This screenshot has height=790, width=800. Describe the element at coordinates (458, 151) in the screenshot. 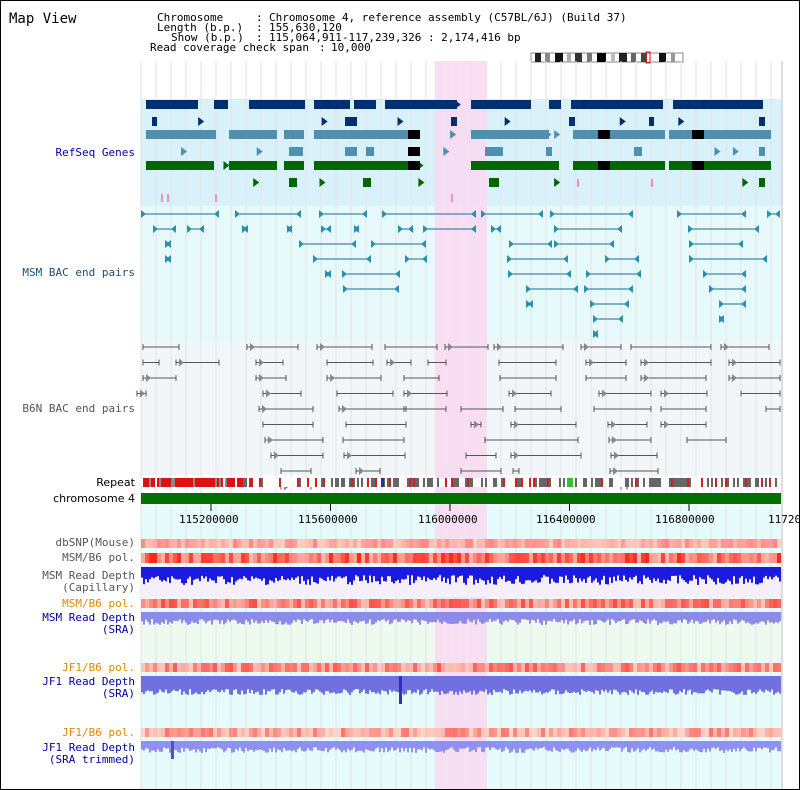

I see `refseq-genes-features` at that location.